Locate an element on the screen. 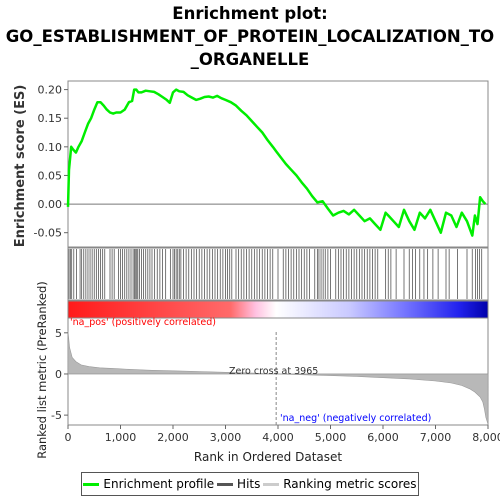 The image size is (500, 500). es-y-axis-label: Enrichment score (ES) is located at coordinates (20, 166).